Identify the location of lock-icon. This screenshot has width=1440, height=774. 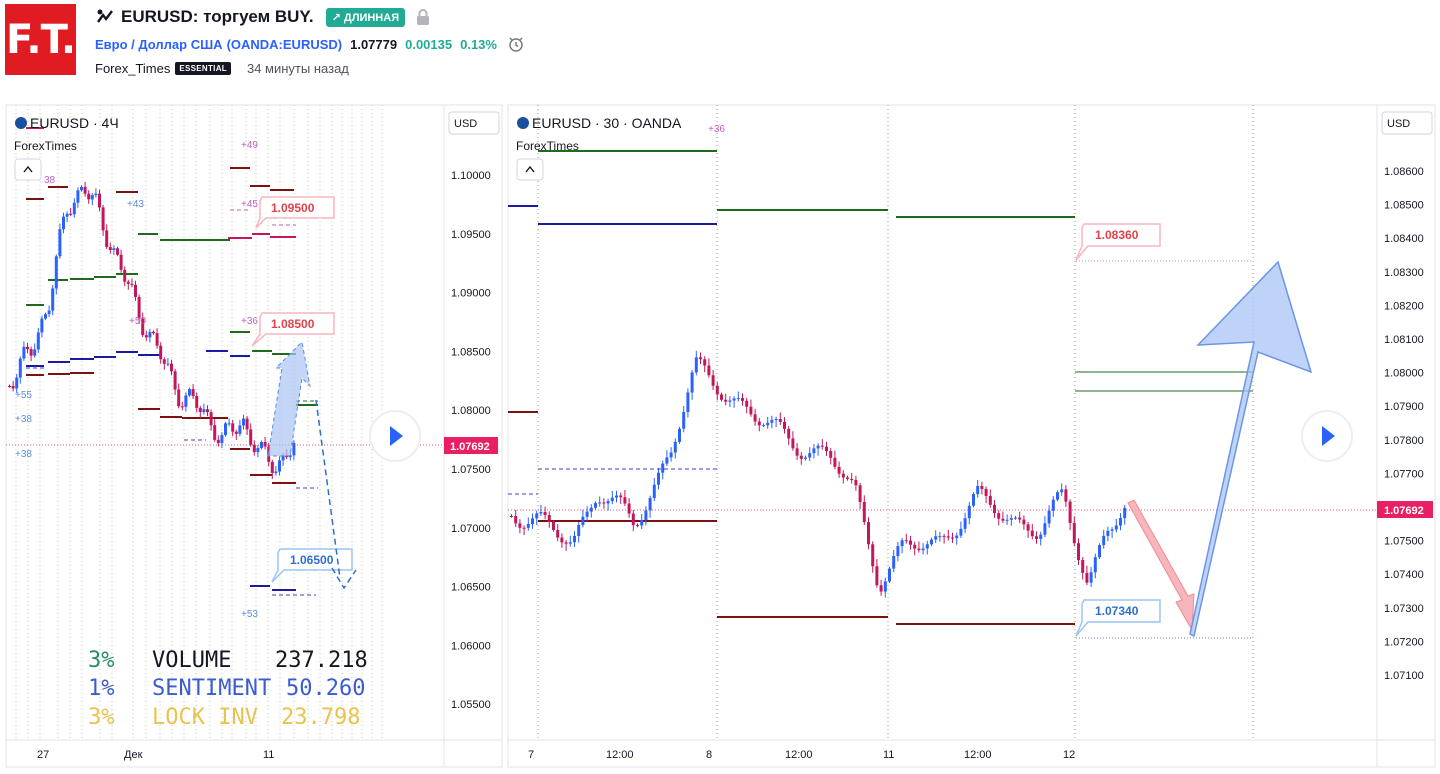
(423, 17).